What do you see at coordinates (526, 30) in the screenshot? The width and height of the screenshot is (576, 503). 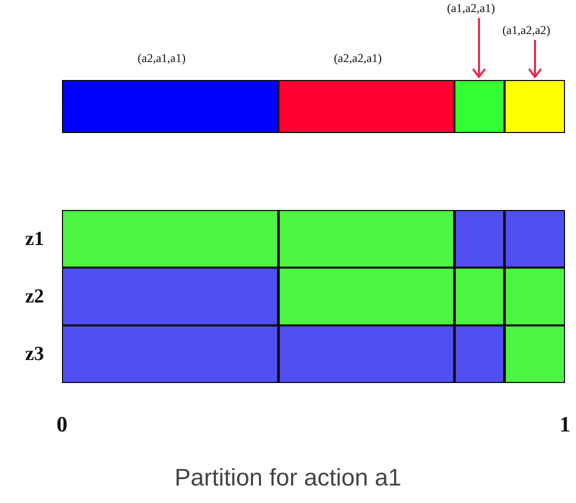 I see `text: (a1,a2,a2)` at bounding box center [526, 30].